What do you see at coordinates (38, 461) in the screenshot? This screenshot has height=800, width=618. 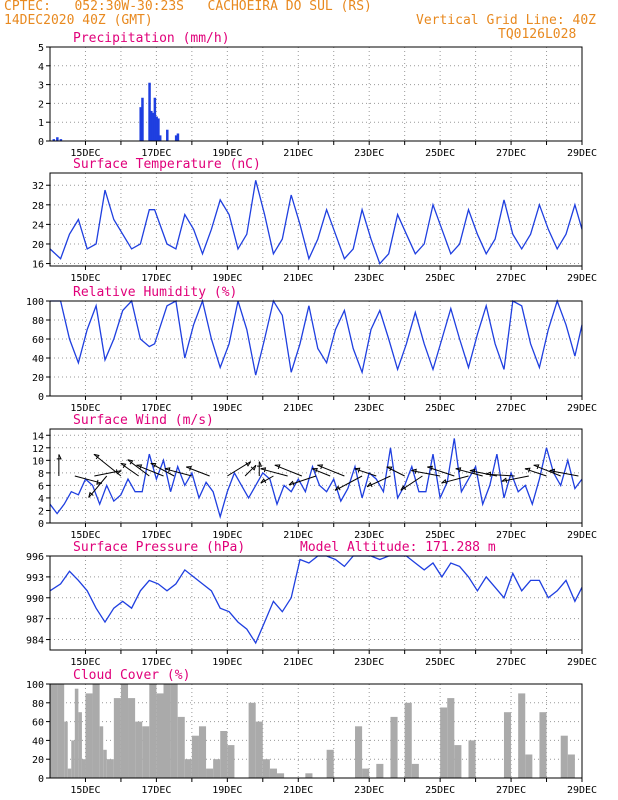 I see `y-tick-label: 10` at bounding box center [38, 461].